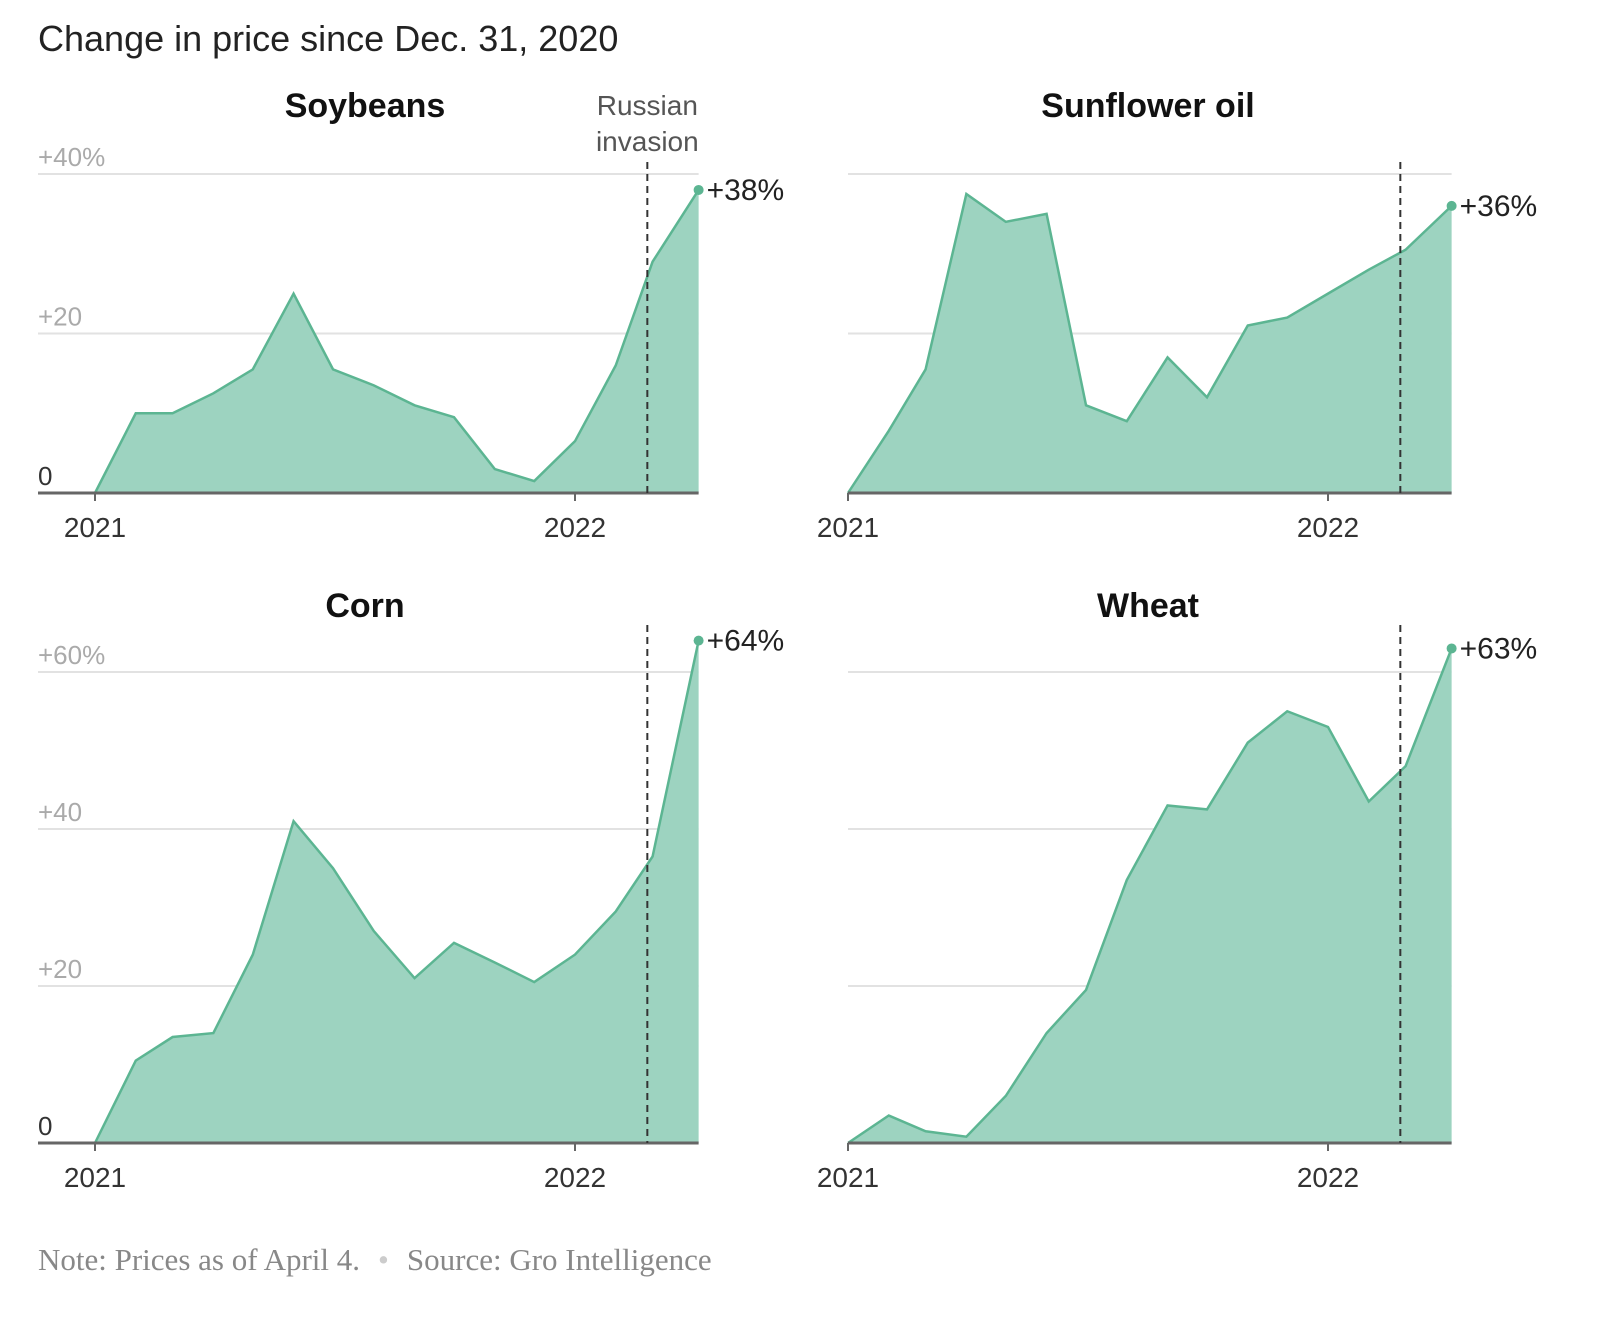  What do you see at coordinates (199, 1259) in the screenshot?
I see `note-text: Note: Prices as of April 4.` at bounding box center [199, 1259].